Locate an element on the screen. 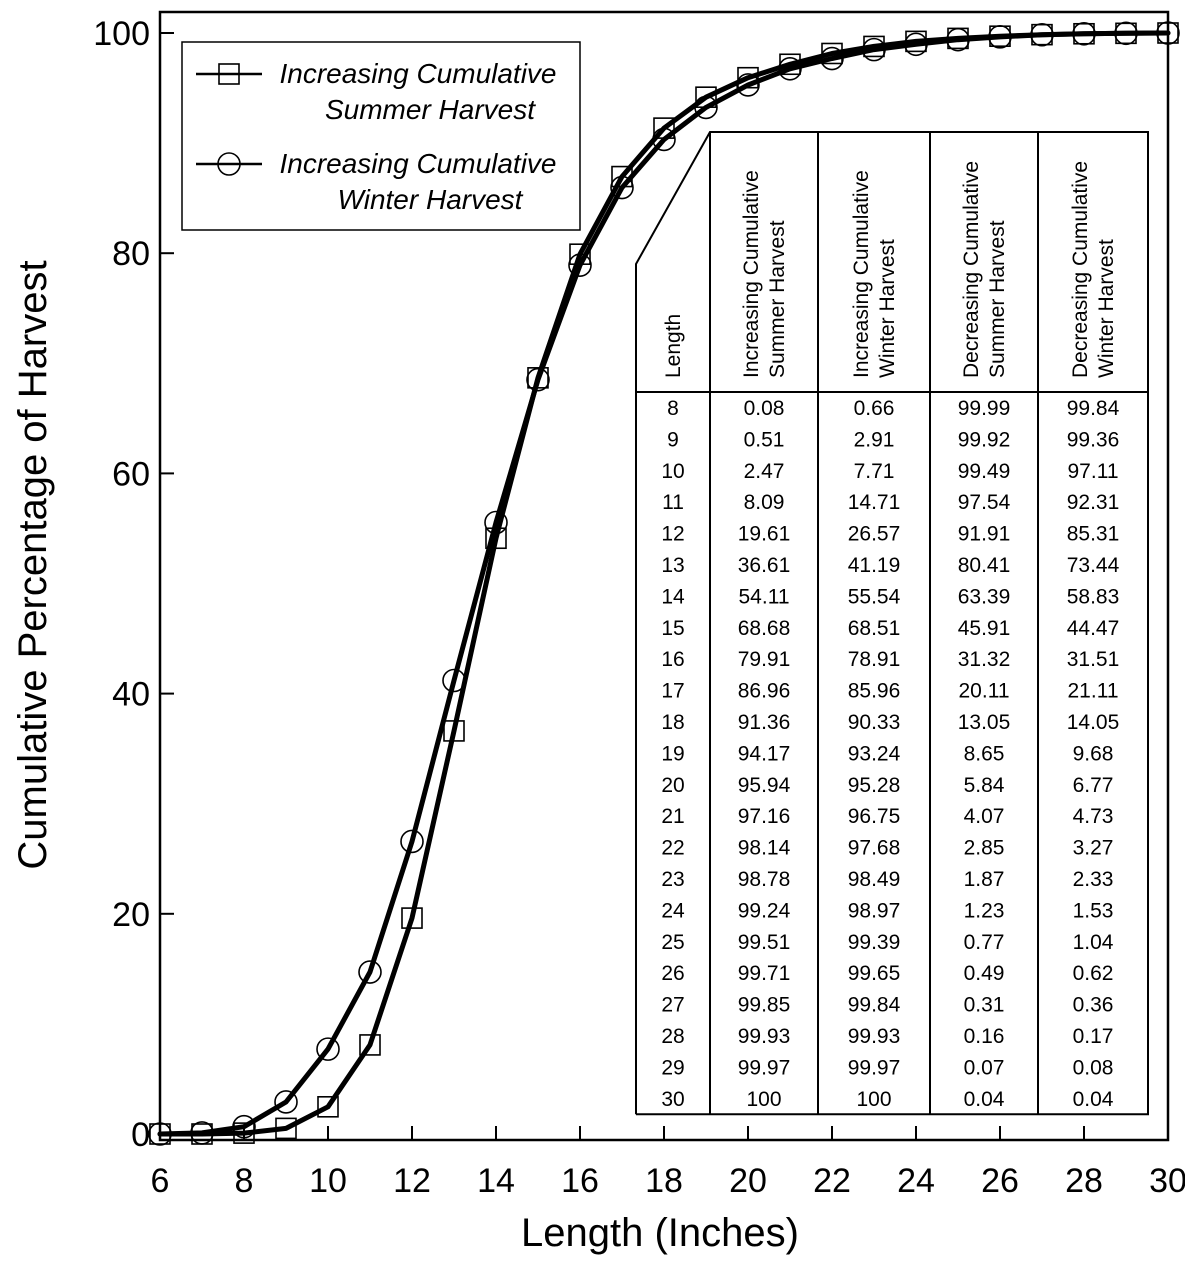  table-cell: 99.49 is located at coordinates (984, 471).